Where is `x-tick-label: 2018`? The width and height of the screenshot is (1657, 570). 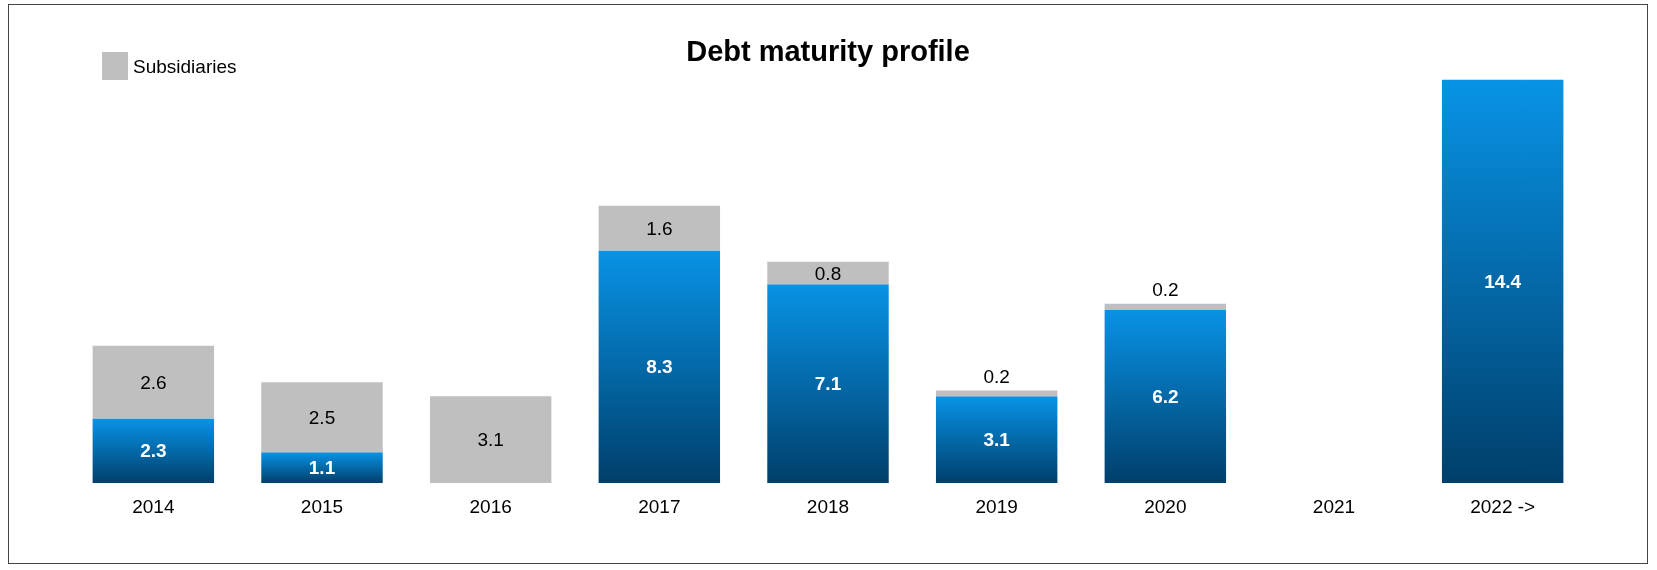 x-tick-label: 2018 is located at coordinates (828, 506).